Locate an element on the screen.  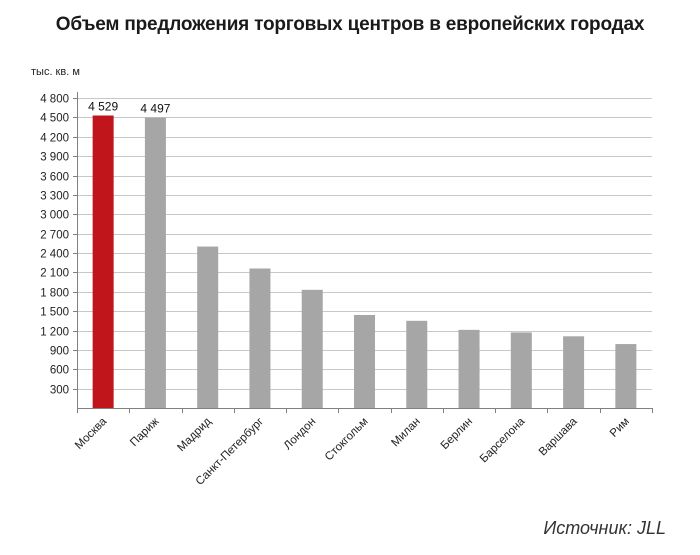
y-tick-label: 4 500 is located at coordinates (54, 119).